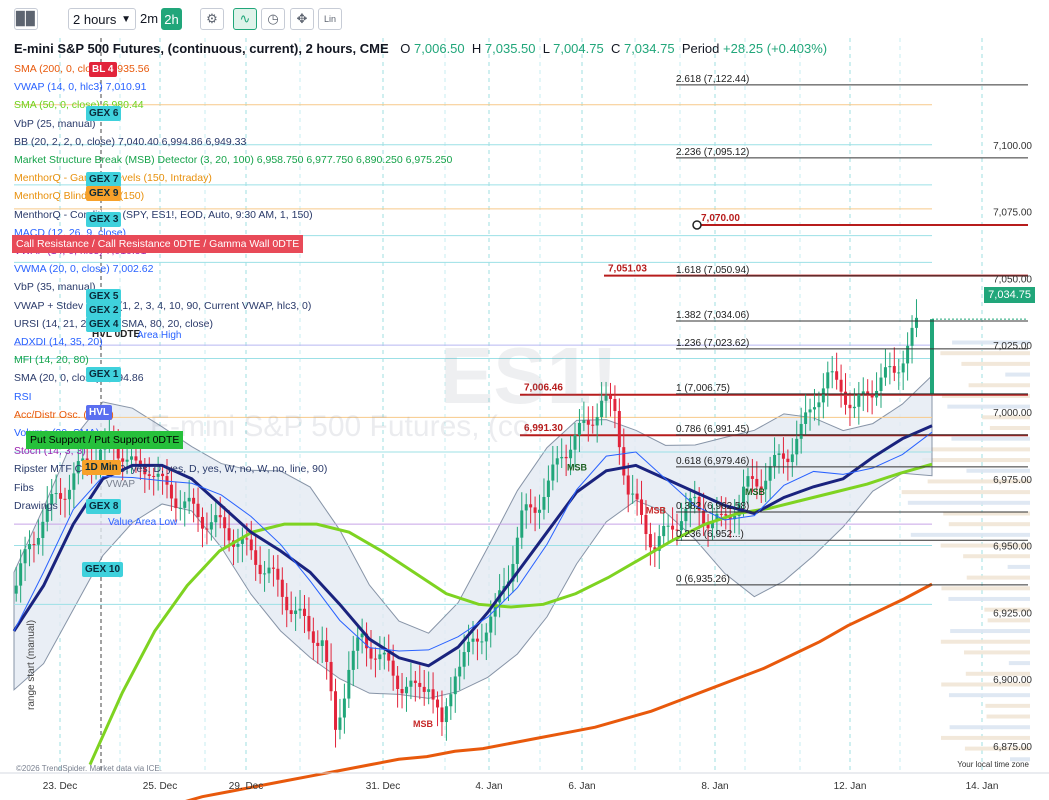 The height and width of the screenshot is (800, 1049). What do you see at coordinates (330, 19) in the screenshot?
I see `lin-scale-button: Lin` at bounding box center [330, 19].